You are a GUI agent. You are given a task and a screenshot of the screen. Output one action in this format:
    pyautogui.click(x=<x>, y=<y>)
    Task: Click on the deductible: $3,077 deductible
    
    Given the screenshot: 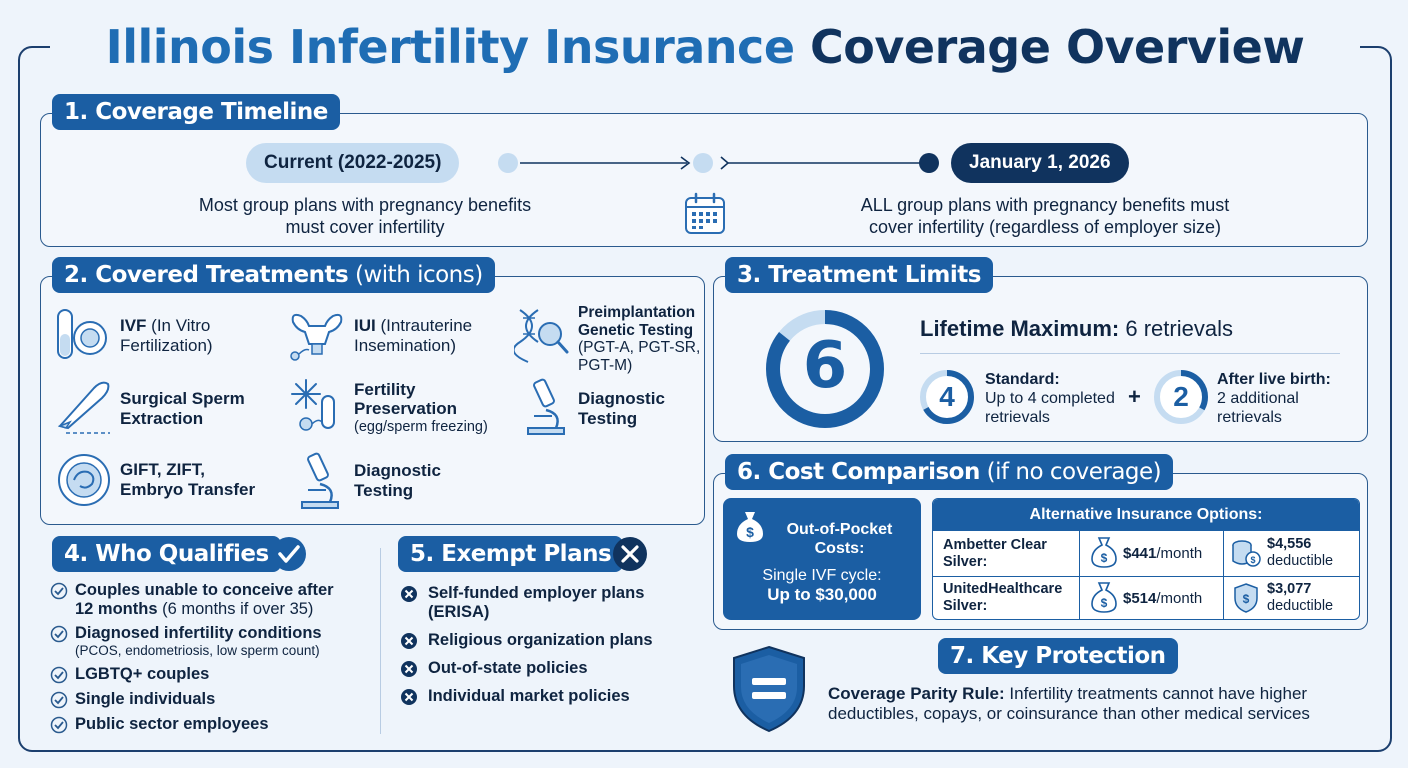 What is the action you would take?
    pyautogui.click(x=1300, y=597)
    